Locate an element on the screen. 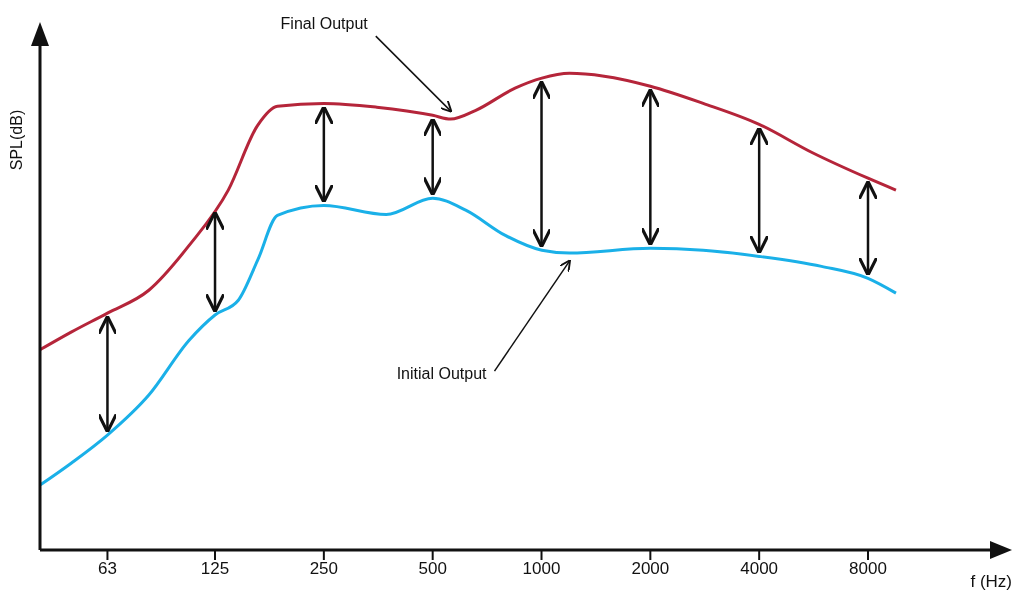 Image resolution: width=1020 pixels, height=610 pixels. annotation: Initial Output is located at coordinates (442, 374).